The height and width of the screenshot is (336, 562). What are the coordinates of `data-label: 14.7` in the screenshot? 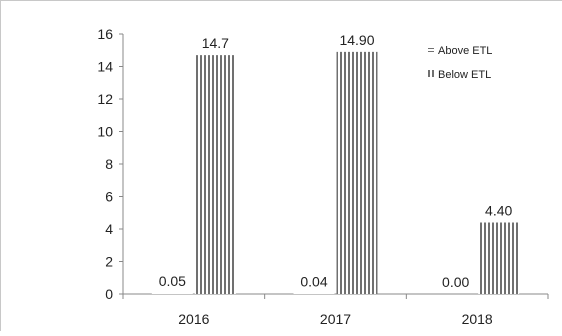 It's located at (215, 43).